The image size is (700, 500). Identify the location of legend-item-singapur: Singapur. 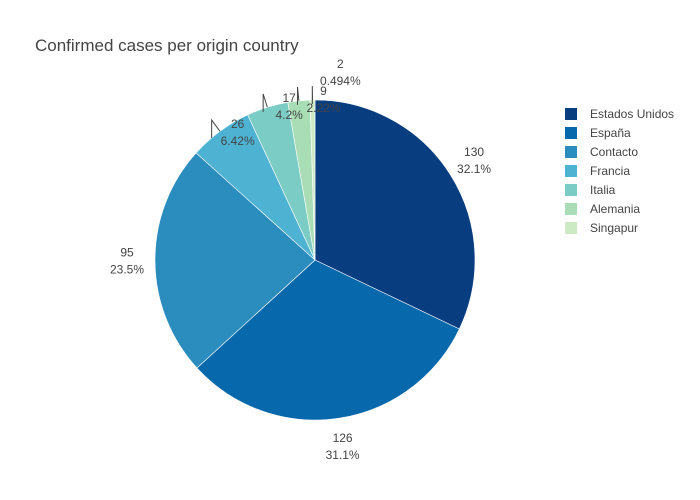
(601, 228).